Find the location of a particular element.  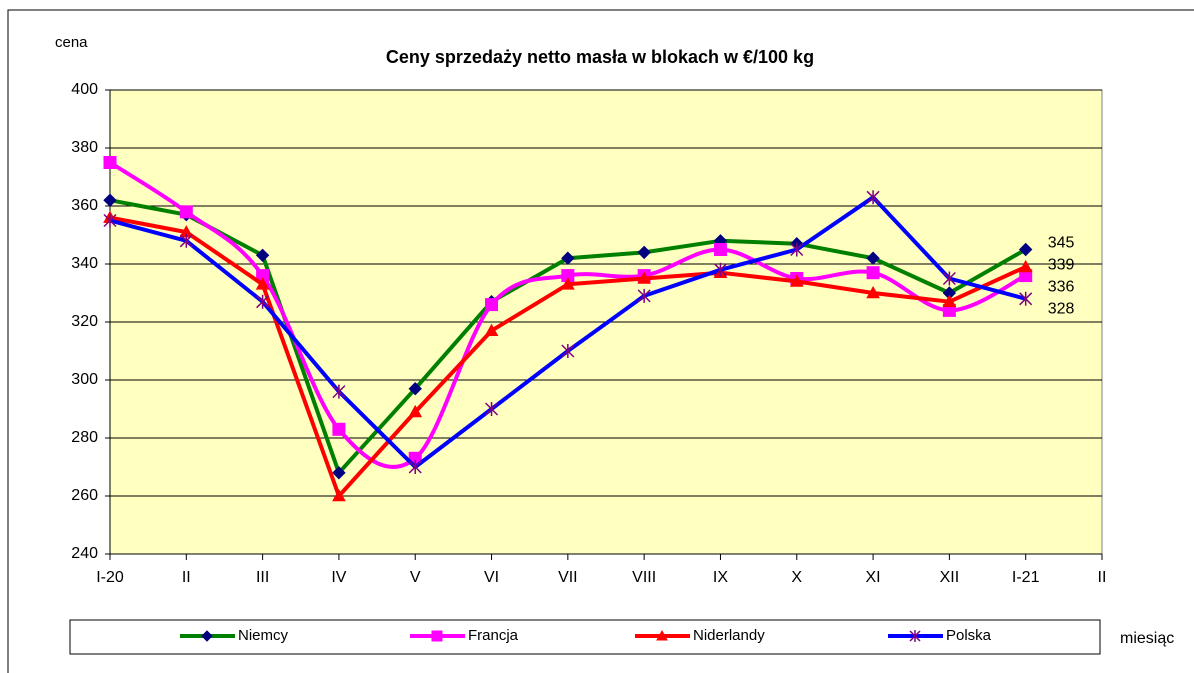

y-tick-label: 300 is located at coordinates (84, 379).